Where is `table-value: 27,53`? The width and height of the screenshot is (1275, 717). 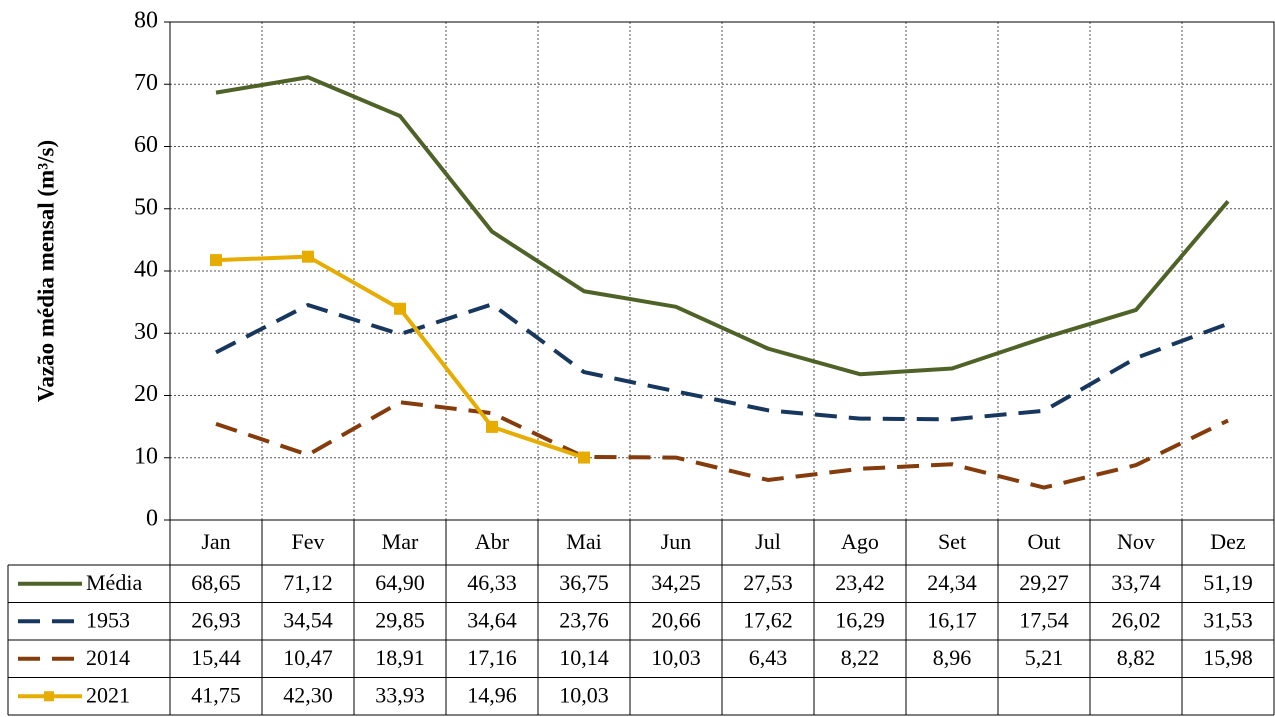
table-value: 27,53 is located at coordinates (768, 582).